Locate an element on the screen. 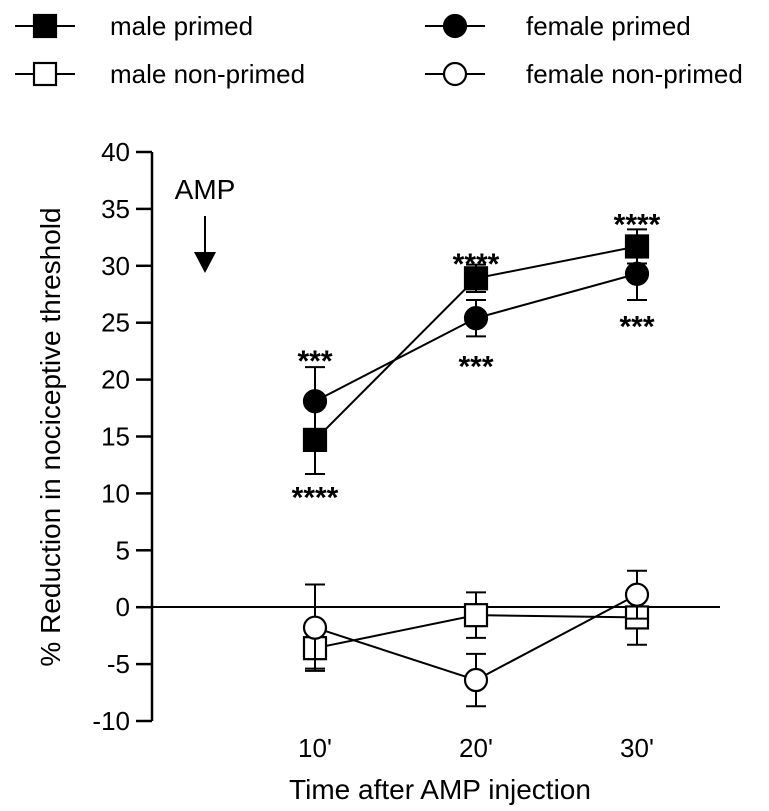  legend-entry: male primed is located at coordinates (134, 26).